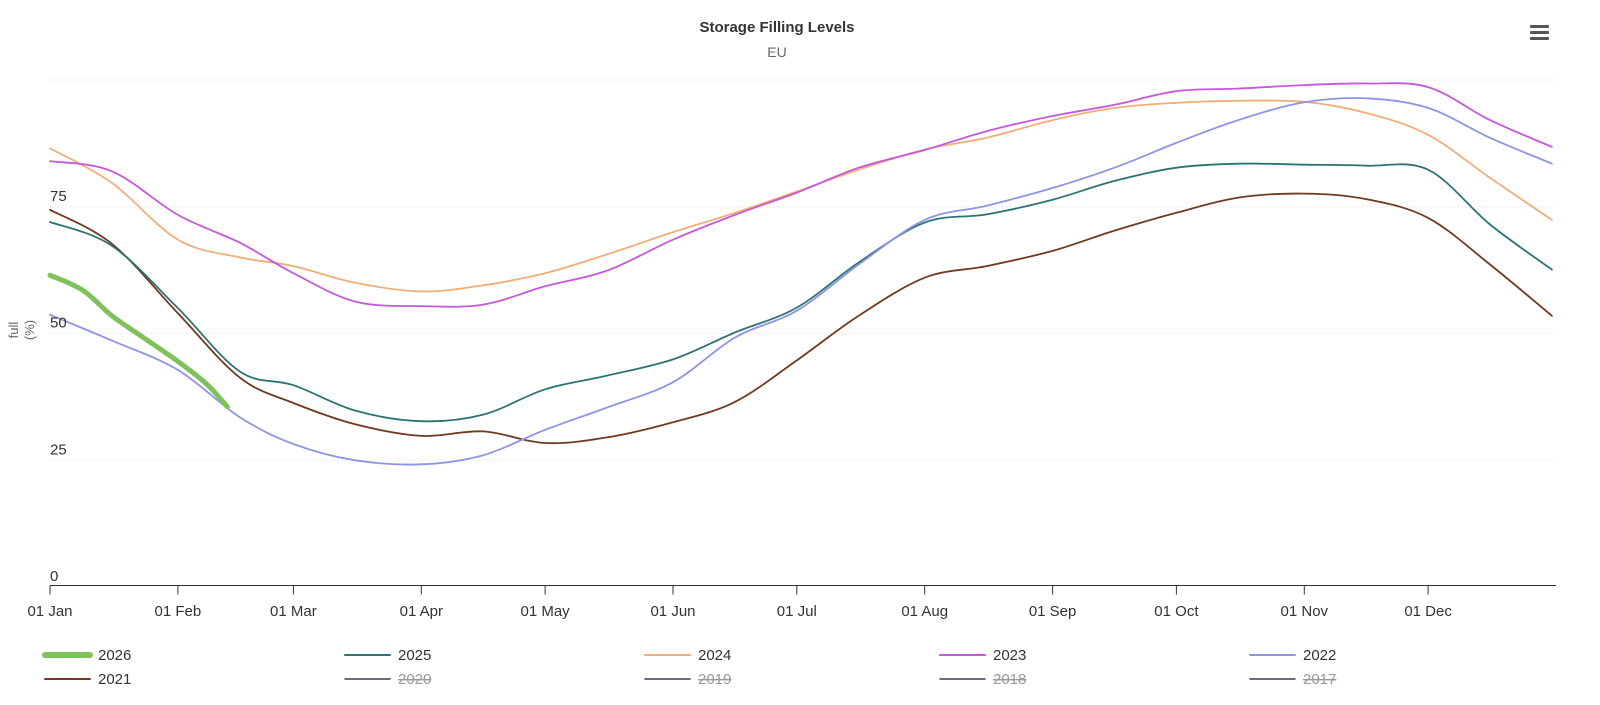 This screenshot has height=705, width=1600. I want to click on y-axis-label-0: 0, so click(54, 576).